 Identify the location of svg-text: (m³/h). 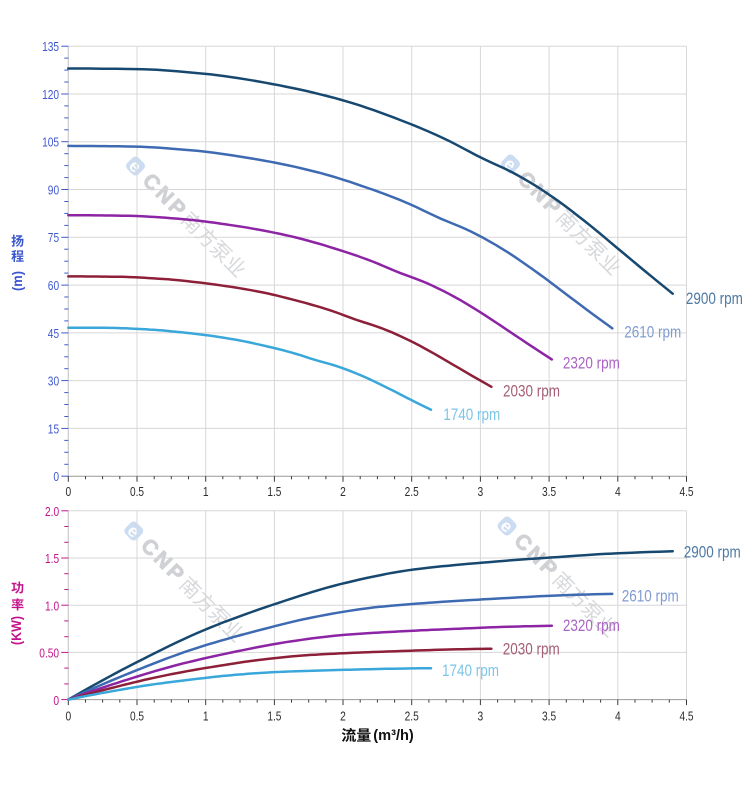
(393, 735).